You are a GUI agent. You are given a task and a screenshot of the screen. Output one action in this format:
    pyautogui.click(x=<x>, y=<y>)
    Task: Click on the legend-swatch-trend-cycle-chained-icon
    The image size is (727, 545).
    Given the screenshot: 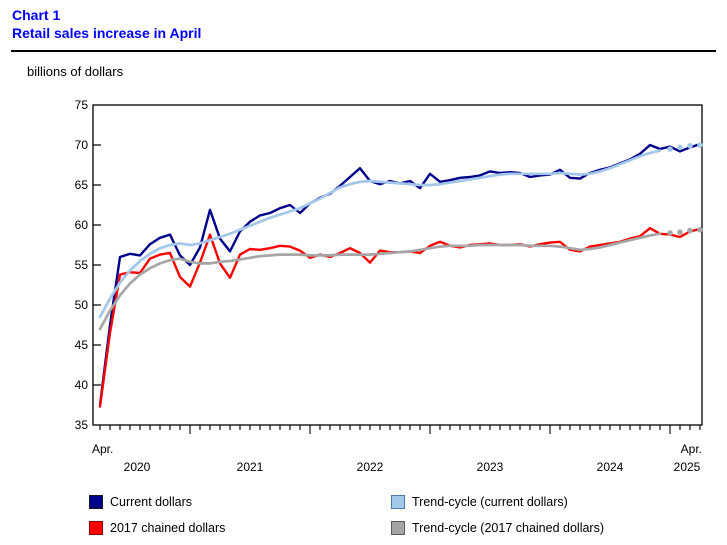 What is the action you would take?
    pyautogui.click(x=398, y=528)
    